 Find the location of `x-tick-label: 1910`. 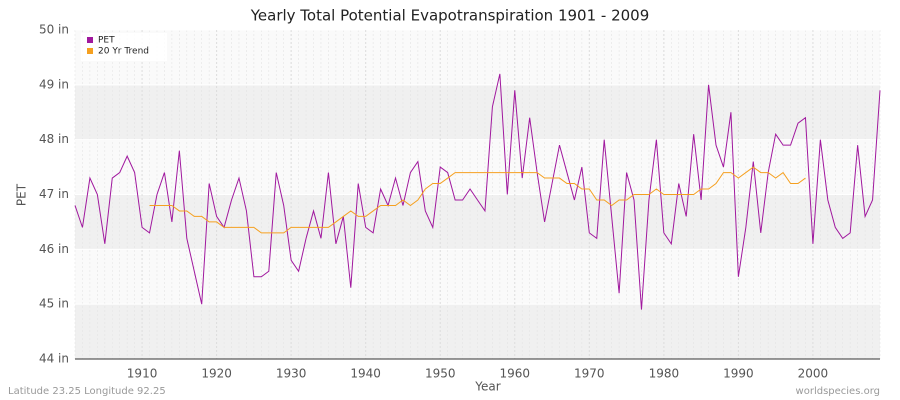

x-tick-label: 1910 is located at coordinates (142, 374).